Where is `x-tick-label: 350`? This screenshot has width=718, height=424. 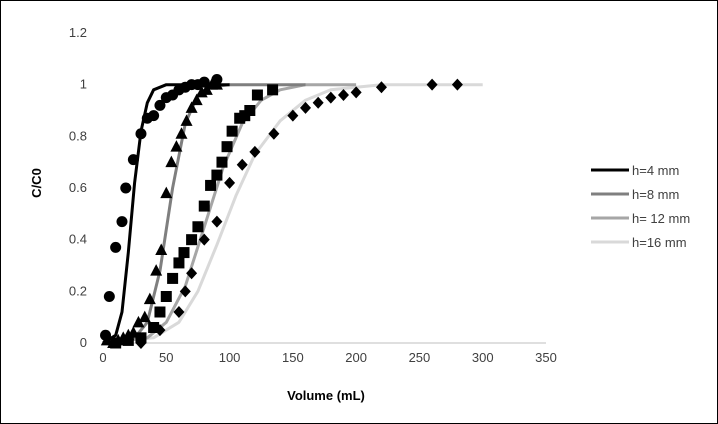 x-tick-label: 350 is located at coordinates (546, 357).